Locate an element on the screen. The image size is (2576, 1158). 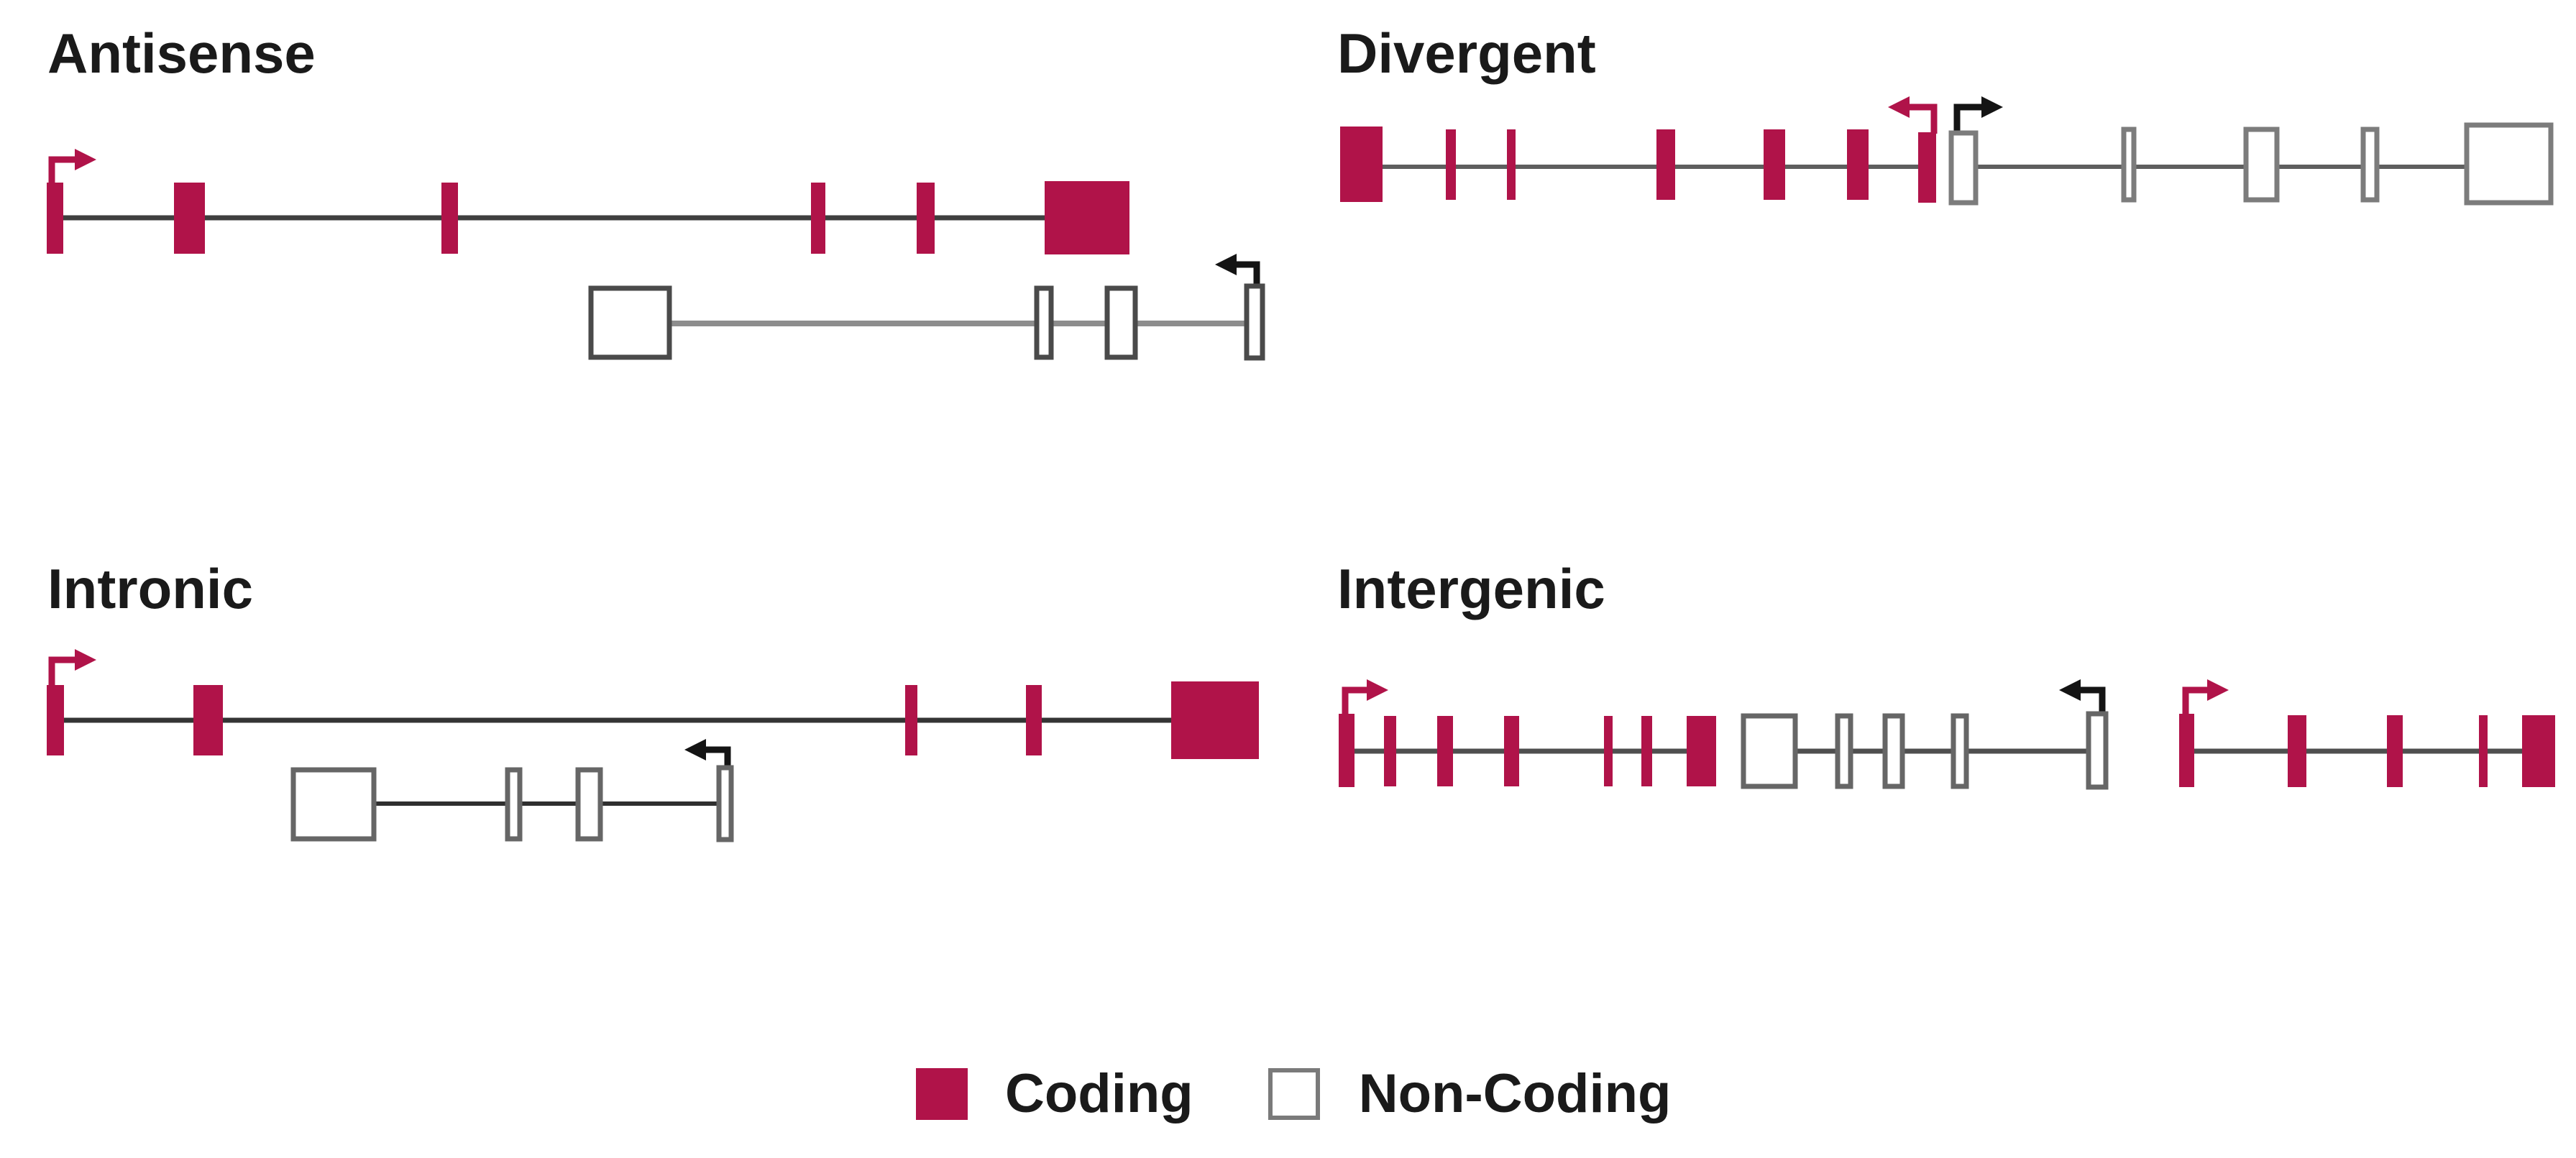
legend-swatch-noncoding-icon is located at coordinates (1294, 1093).